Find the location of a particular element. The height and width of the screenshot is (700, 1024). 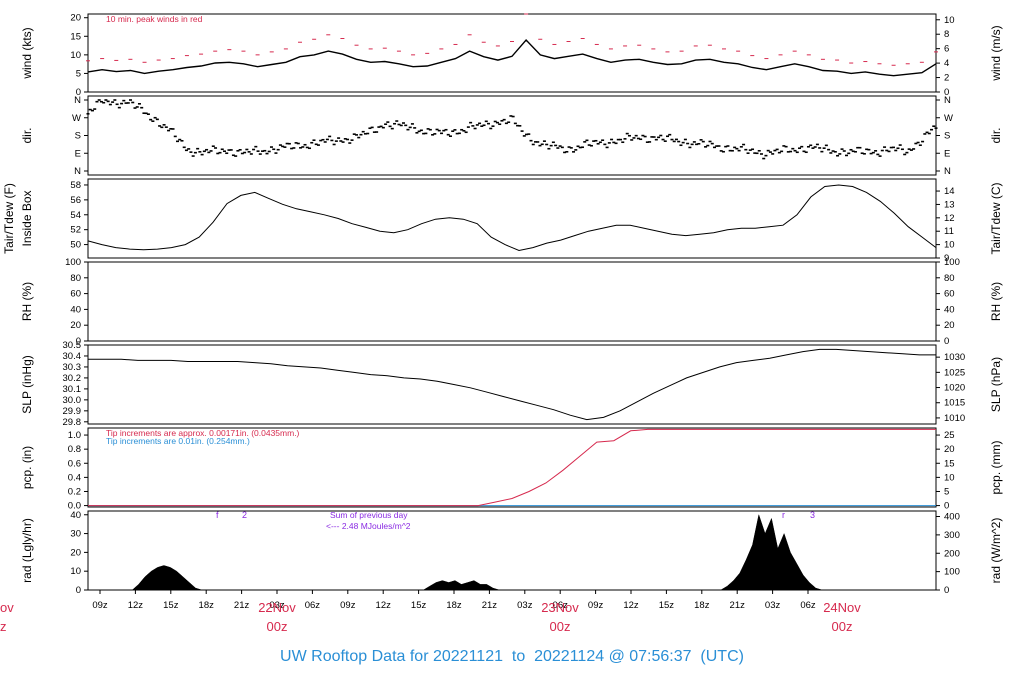

ytick-label-left-temp: 56 is located at coordinates (75, 200).